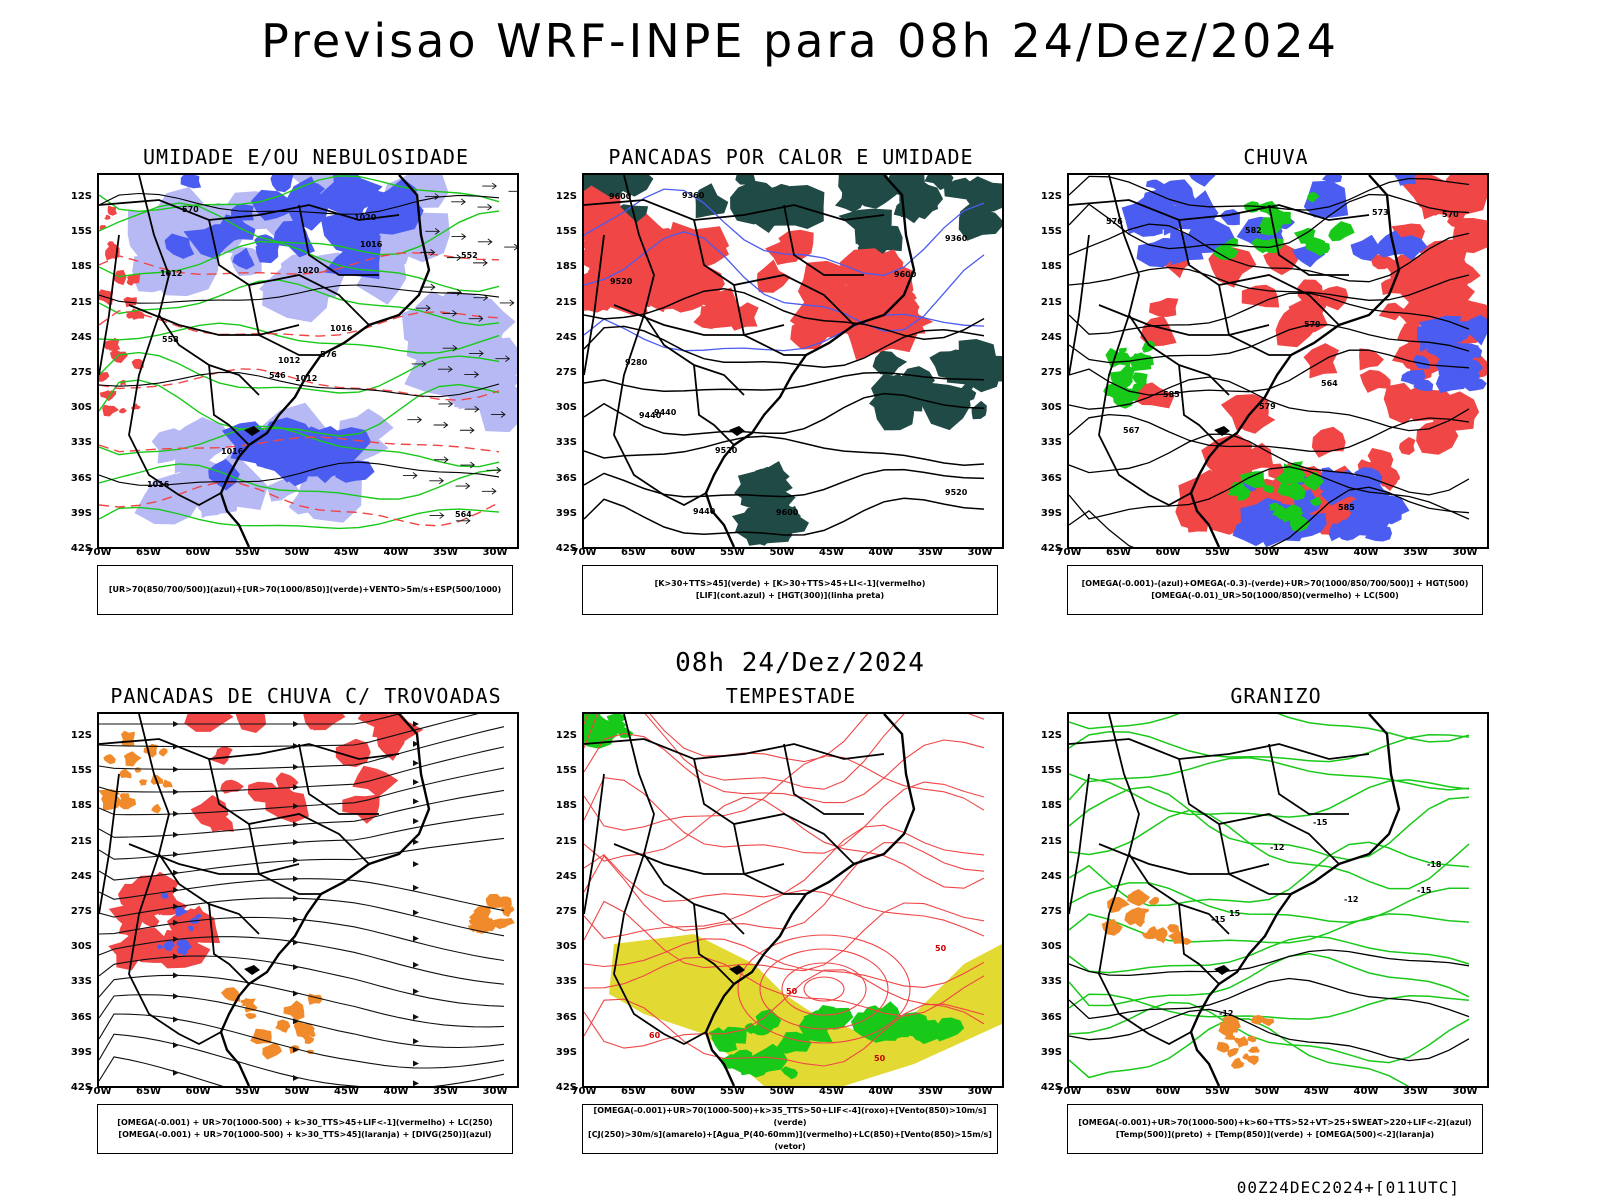  I want to click on lat-tick-label: 12S, so click(566, 735).